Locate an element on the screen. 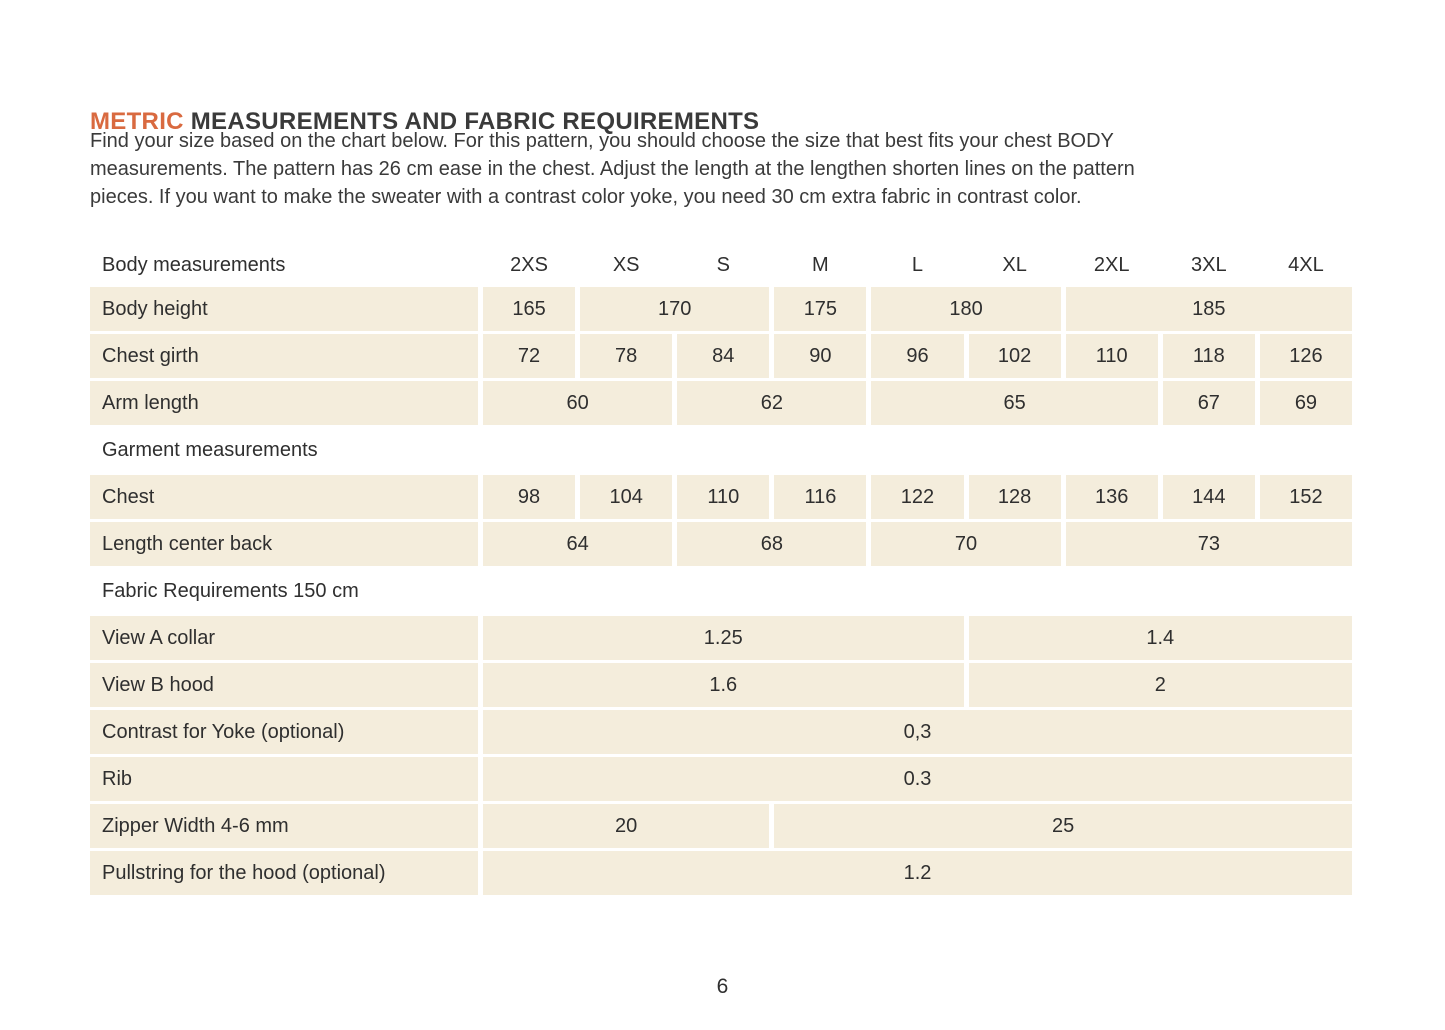 The height and width of the screenshot is (1030, 1445). table-cell: 165 is located at coordinates (529, 309).